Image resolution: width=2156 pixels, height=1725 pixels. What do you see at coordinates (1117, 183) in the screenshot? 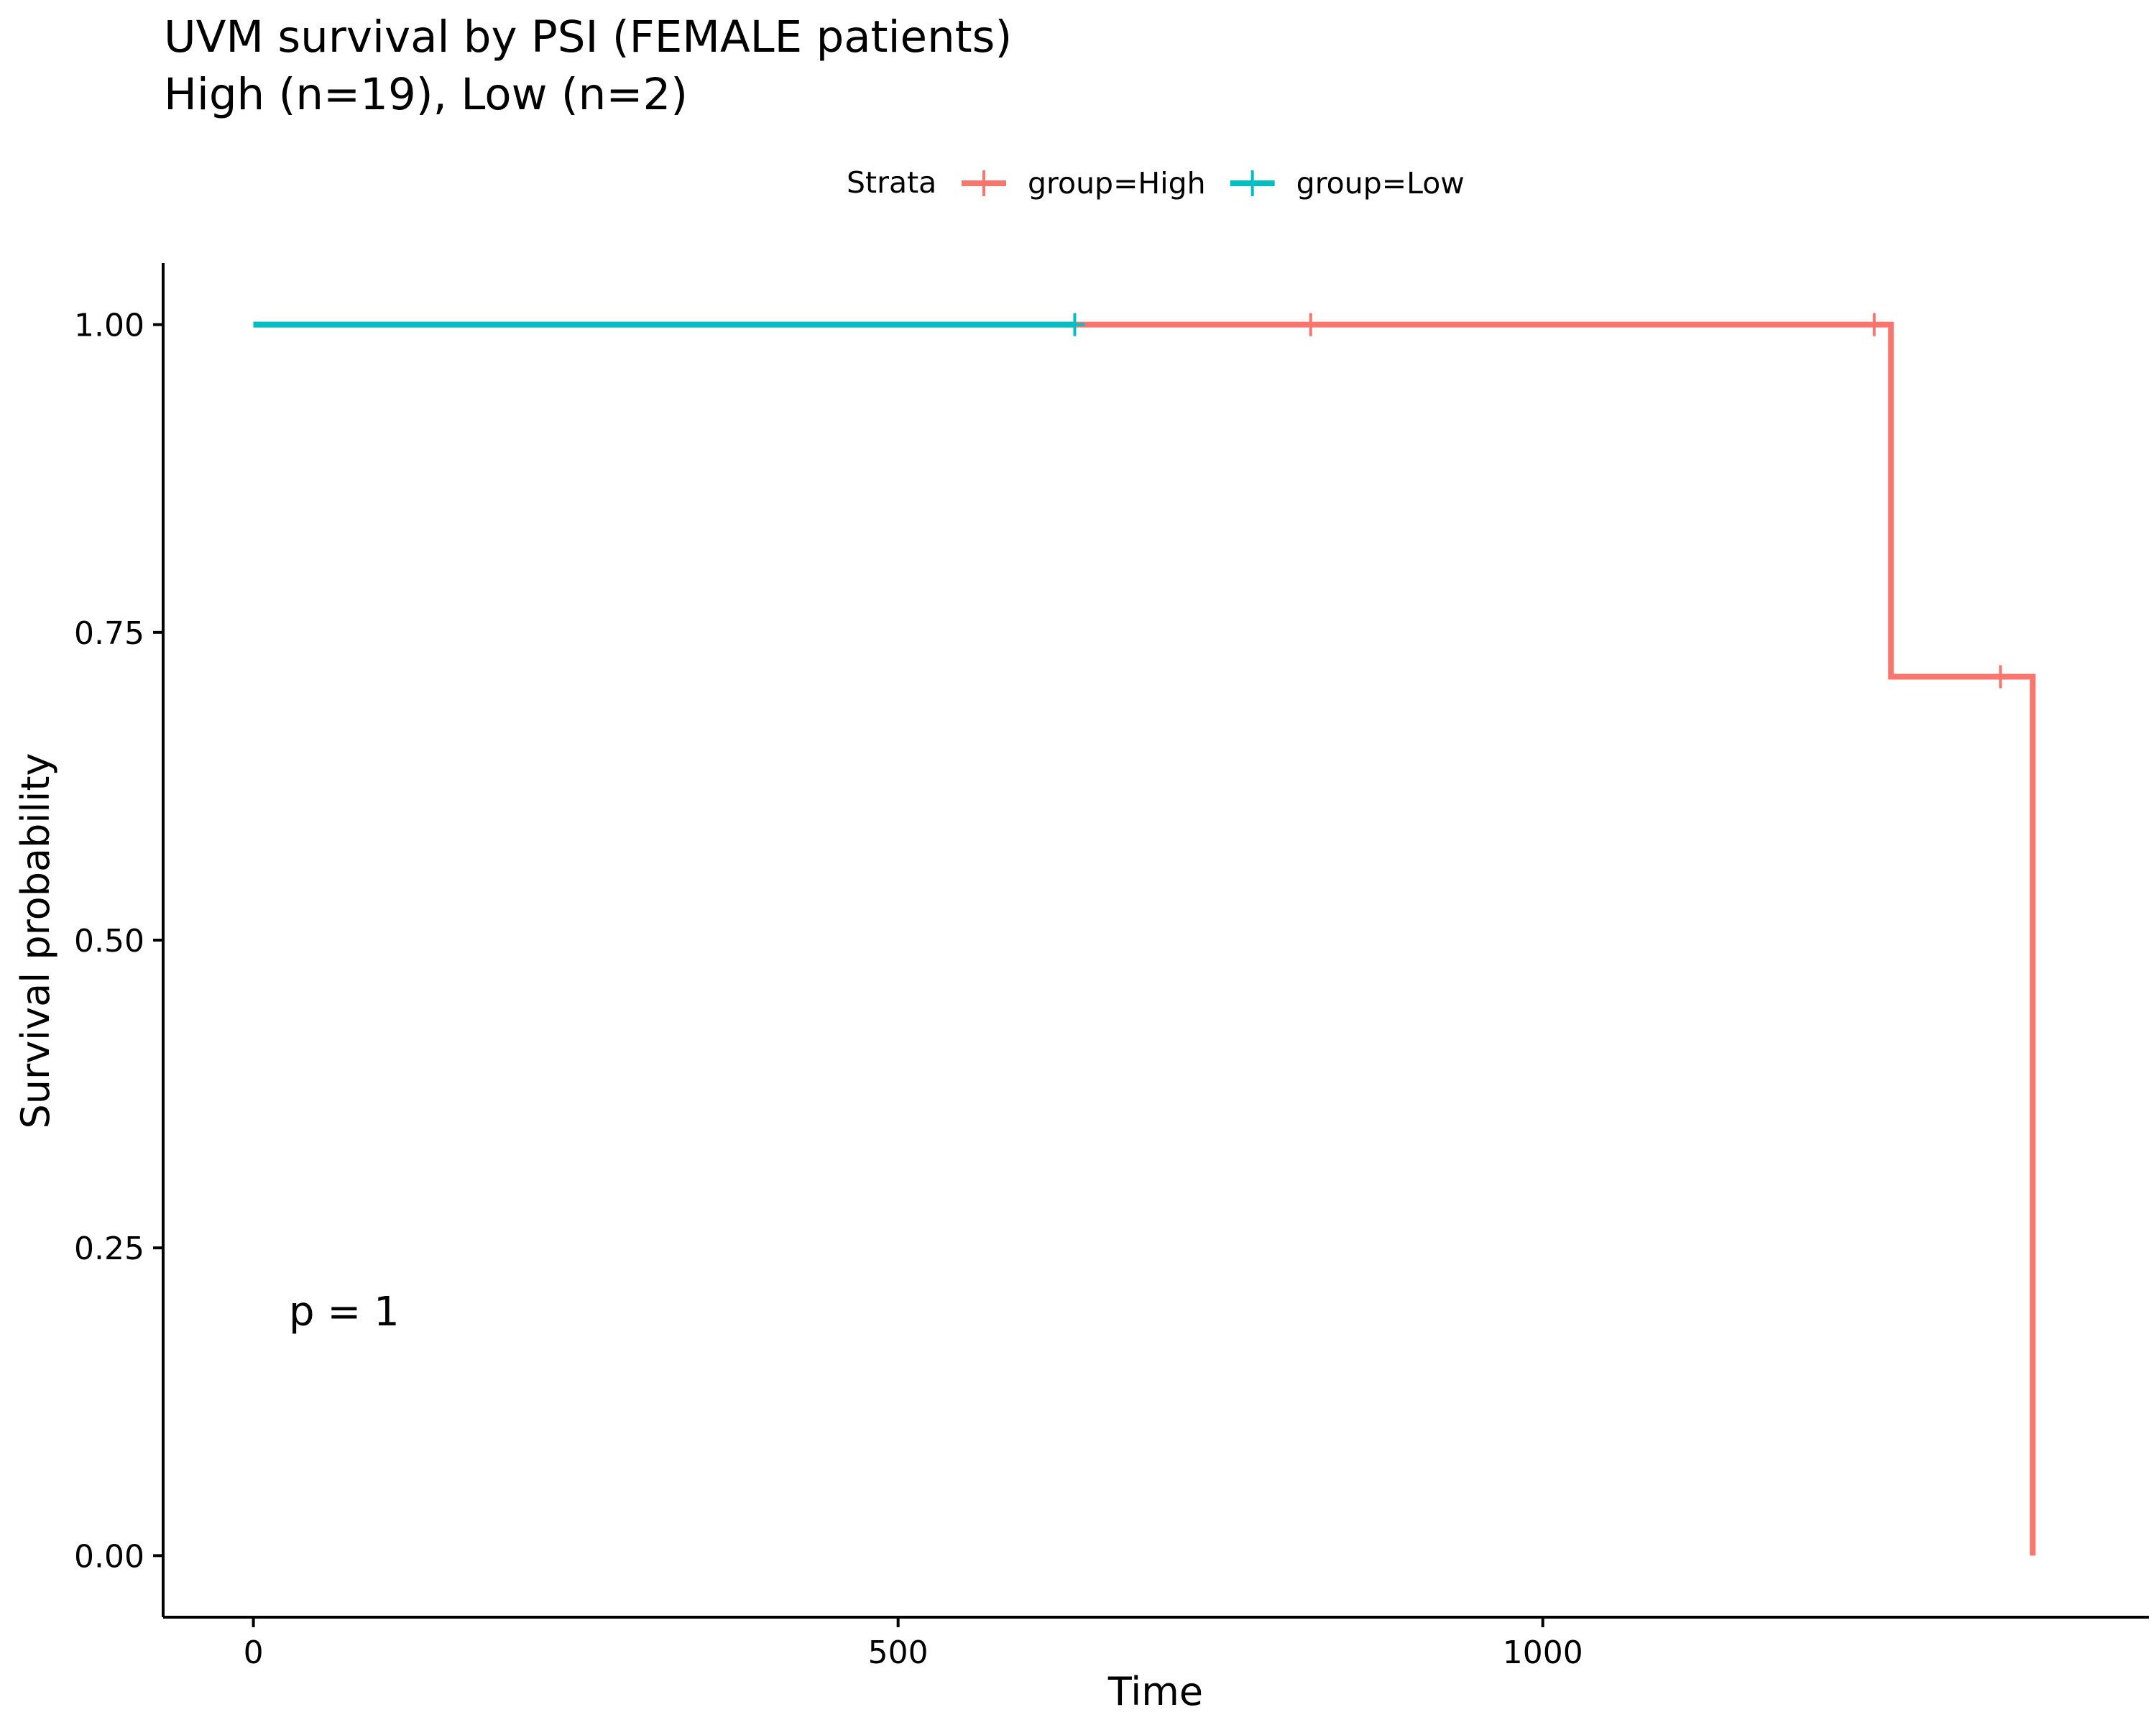
I see `legend-label: group=High` at bounding box center [1117, 183].